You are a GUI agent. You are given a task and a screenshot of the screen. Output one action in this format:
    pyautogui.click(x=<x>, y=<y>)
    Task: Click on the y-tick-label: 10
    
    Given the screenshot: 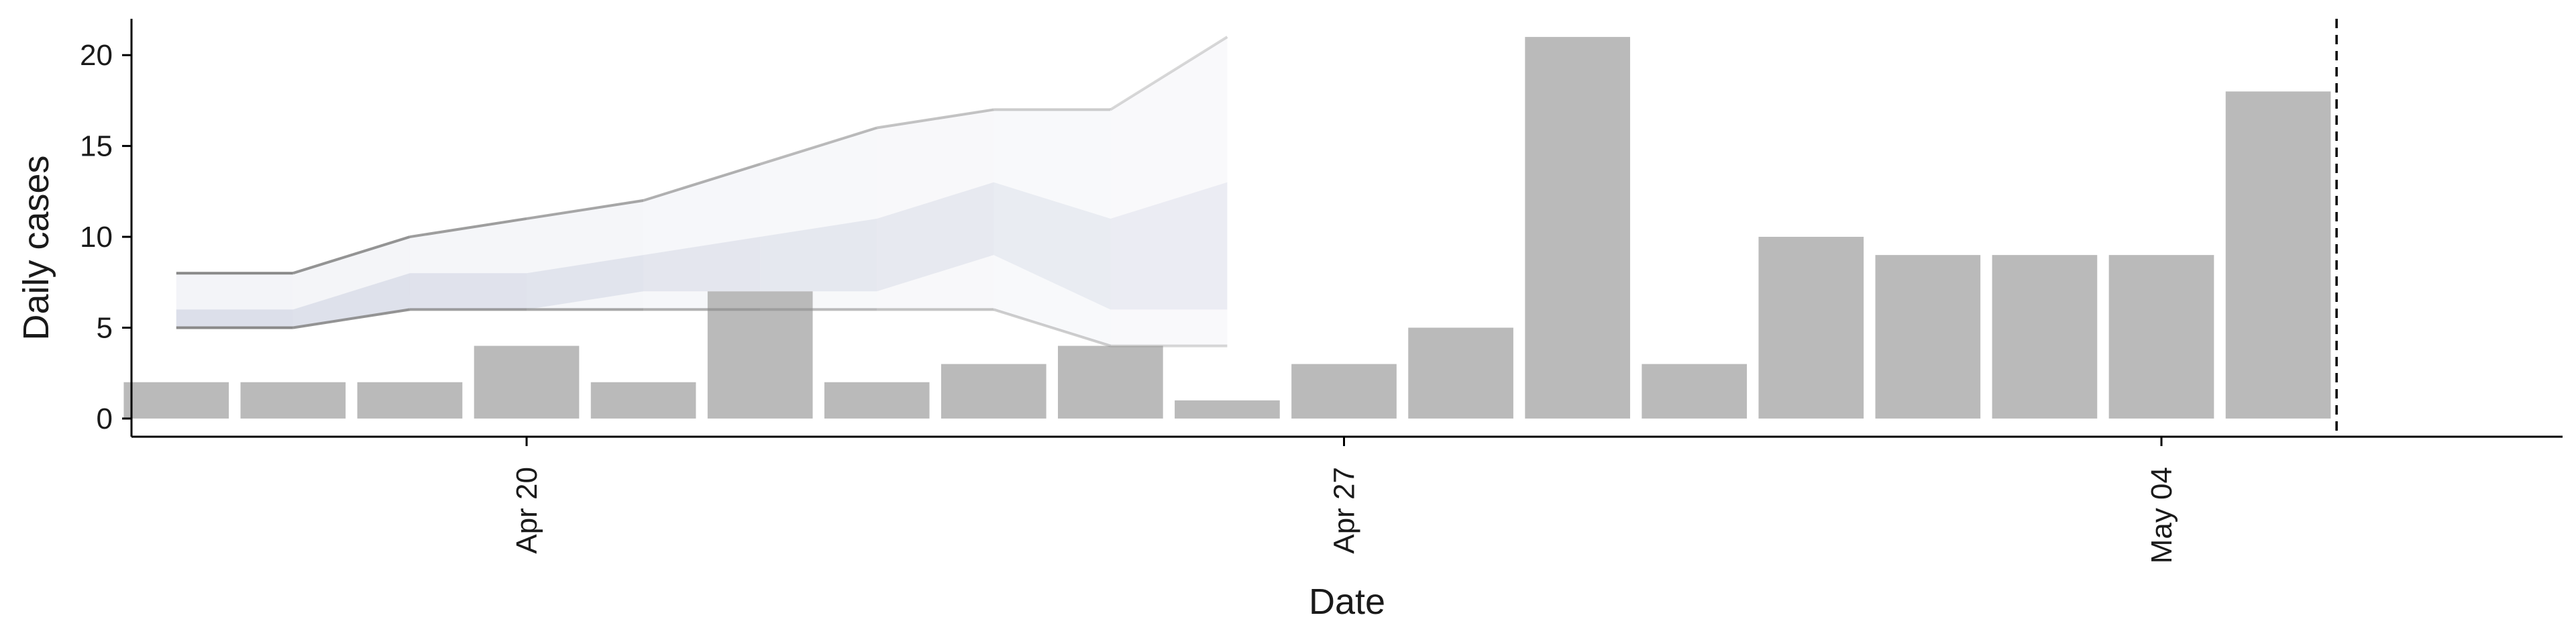 What is the action you would take?
    pyautogui.click(x=96, y=237)
    